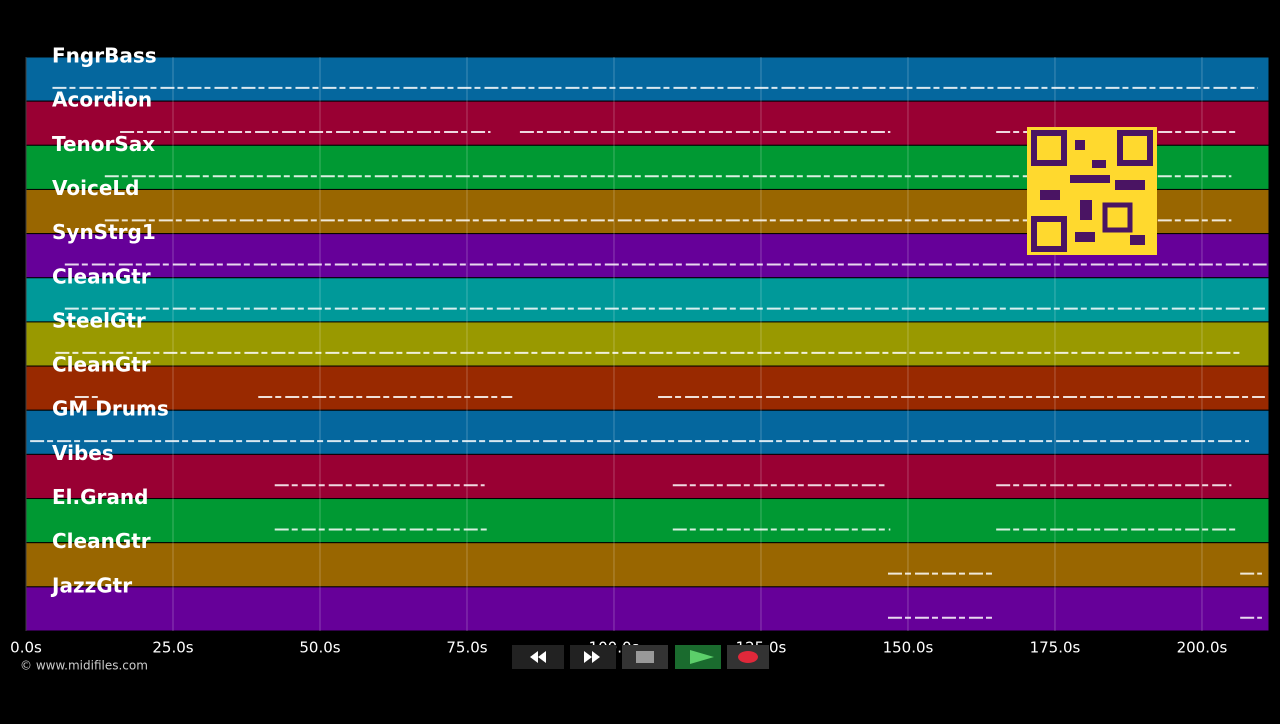 The width and height of the screenshot is (1280, 724). I want to click on x-tick-label: 150.0s, so click(908, 648).